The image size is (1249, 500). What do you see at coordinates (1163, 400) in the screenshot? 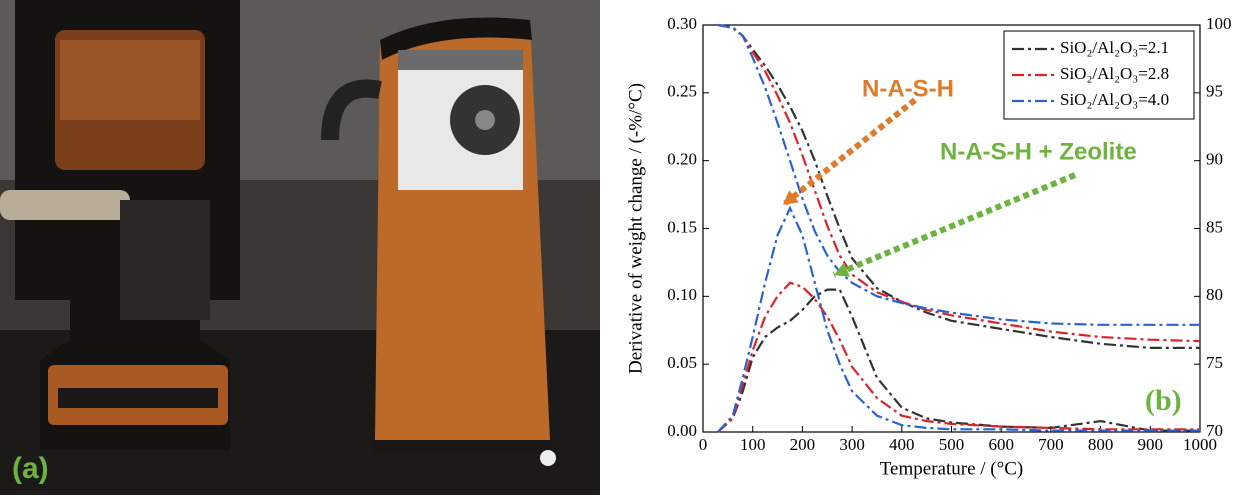
I see `annotation: (b)` at bounding box center [1163, 400].